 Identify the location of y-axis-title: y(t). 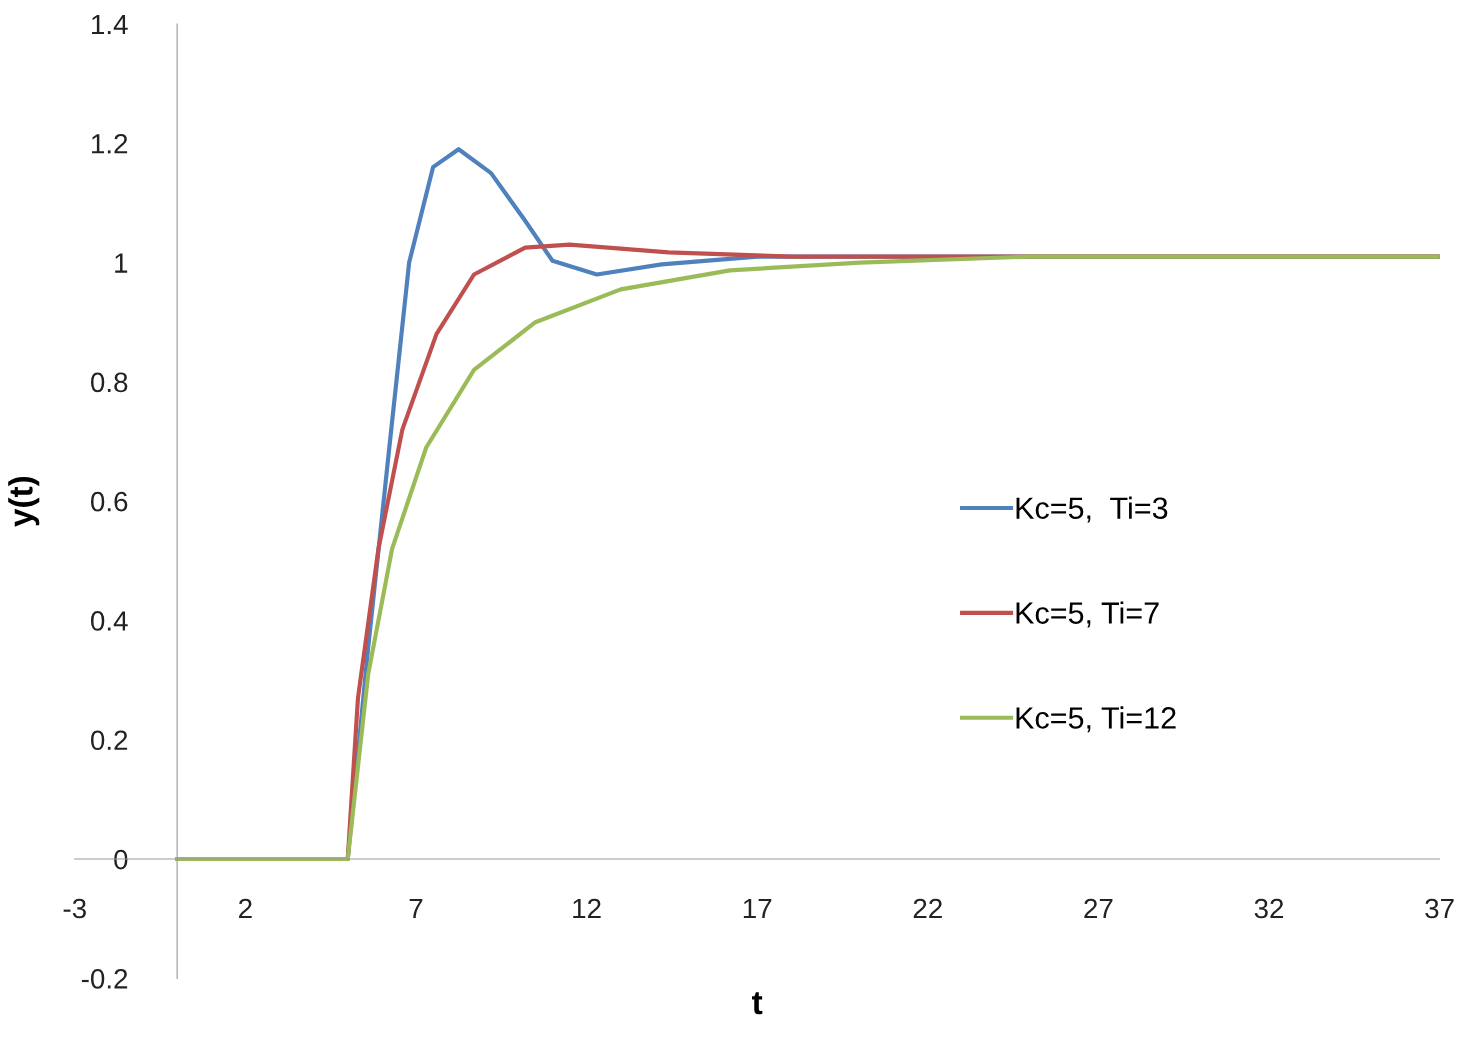
(24, 501).